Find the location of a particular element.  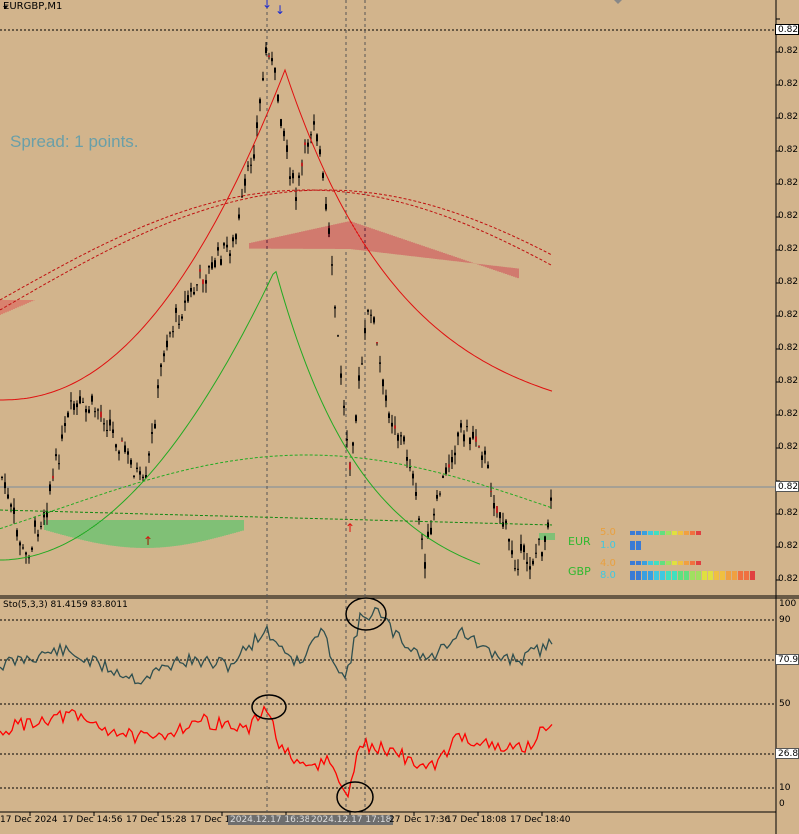

sto-level-90: 90 is located at coordinates (785, 620).